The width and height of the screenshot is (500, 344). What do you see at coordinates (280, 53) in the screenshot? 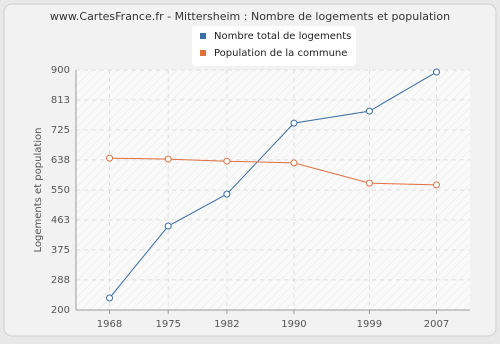
I see `legend-label: Population de la commune` at bounding box center [280, 53].